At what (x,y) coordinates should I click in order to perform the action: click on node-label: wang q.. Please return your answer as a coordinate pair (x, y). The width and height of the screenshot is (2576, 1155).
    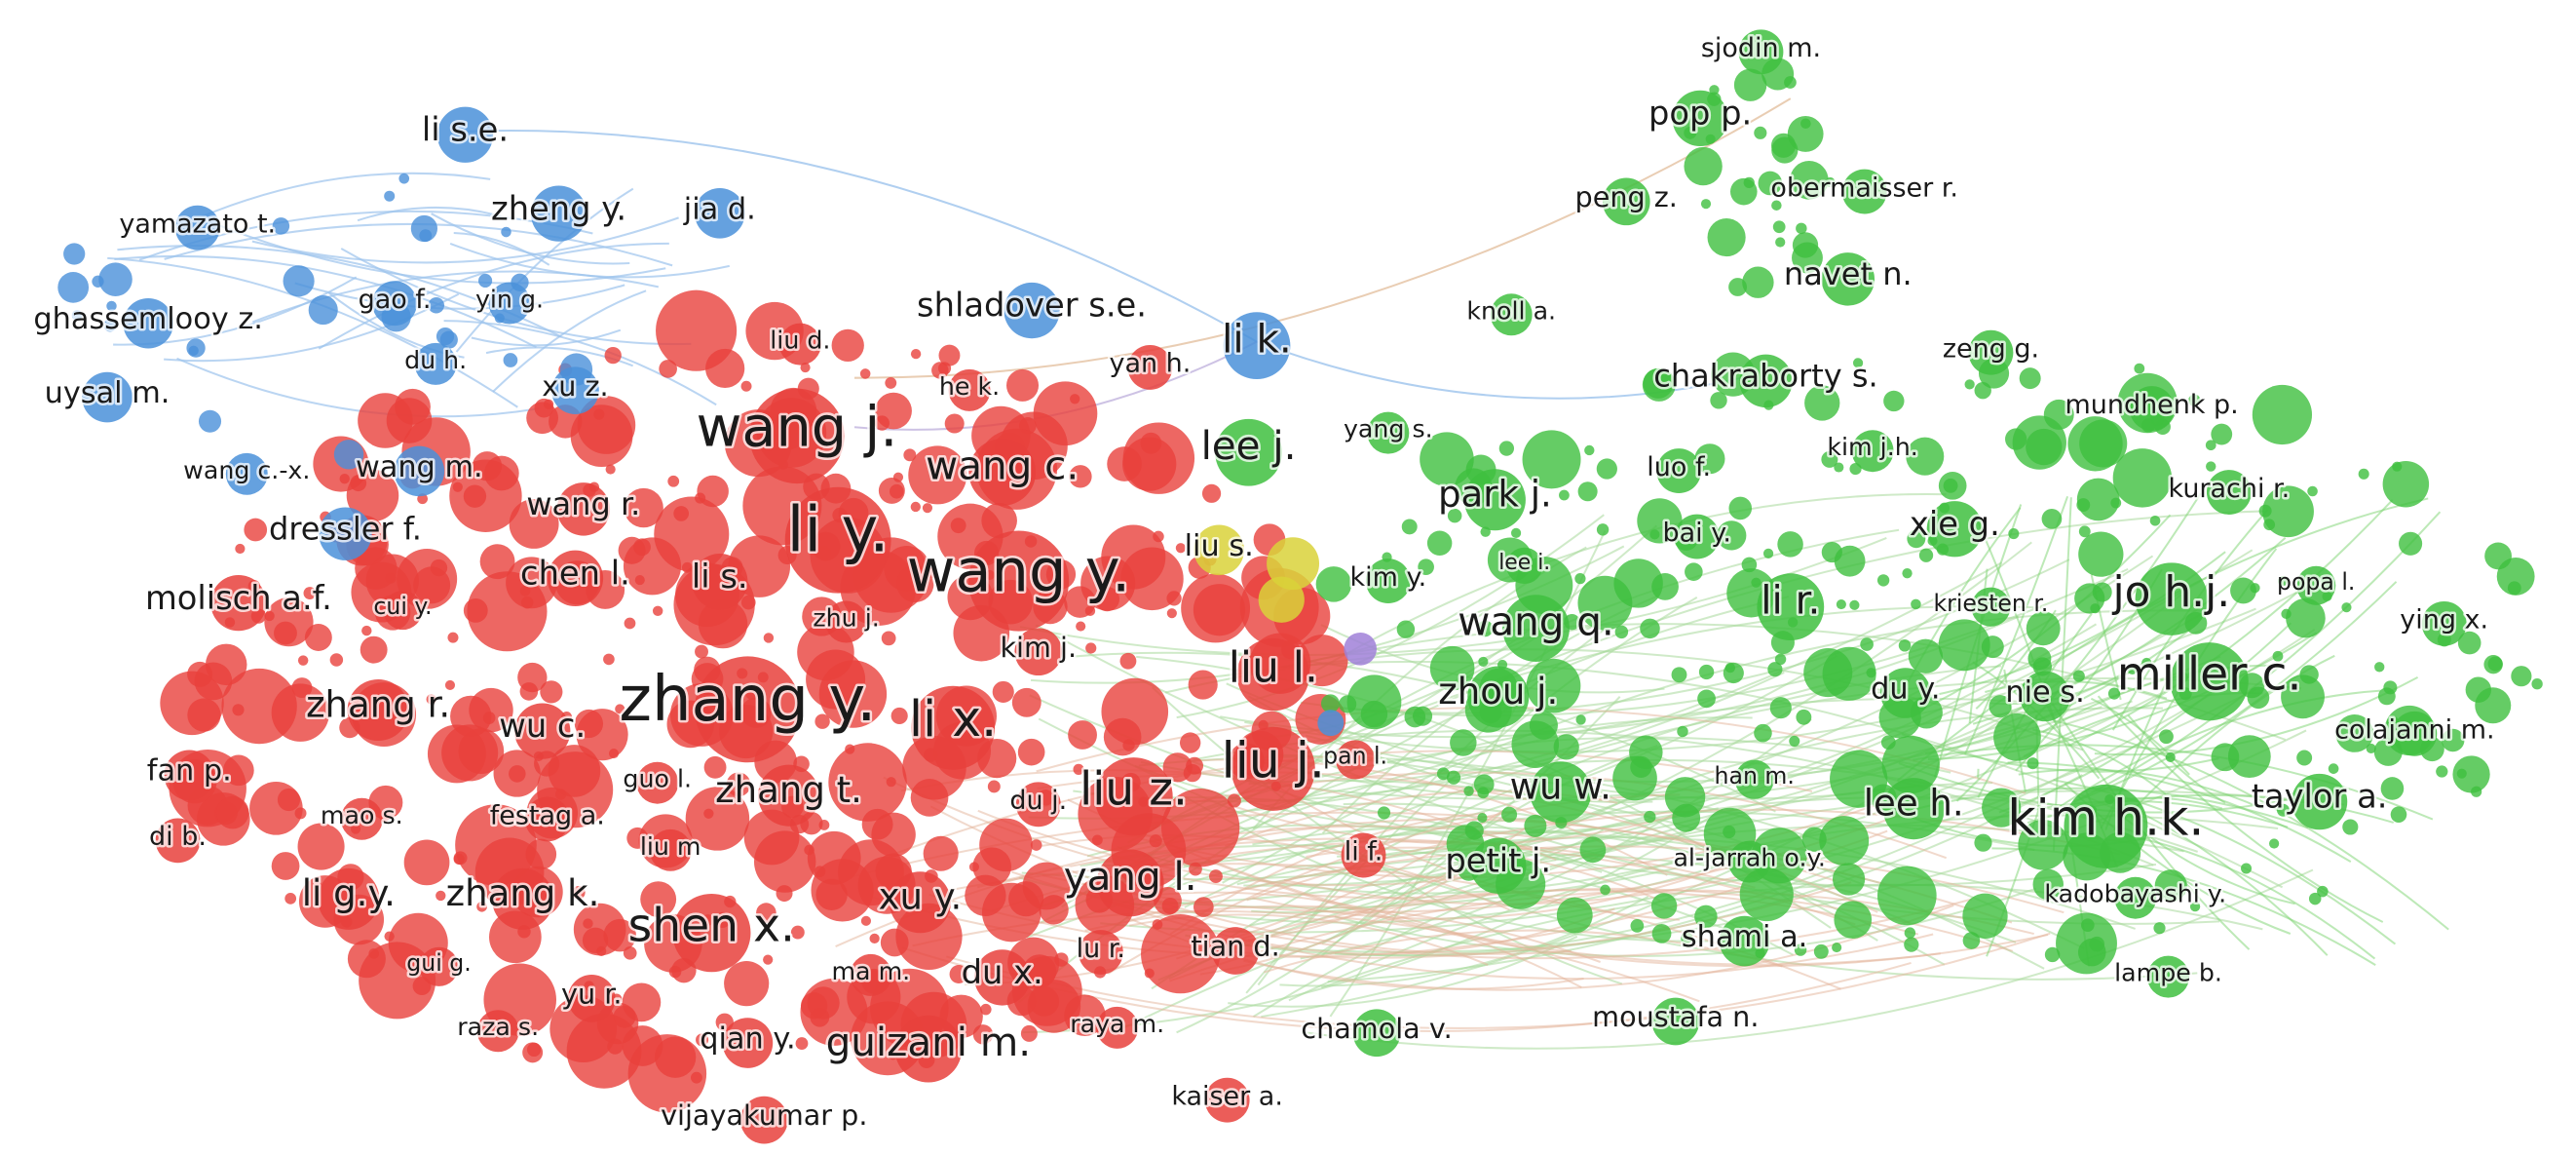
    Looking at the image, I should click on (1536, 621).